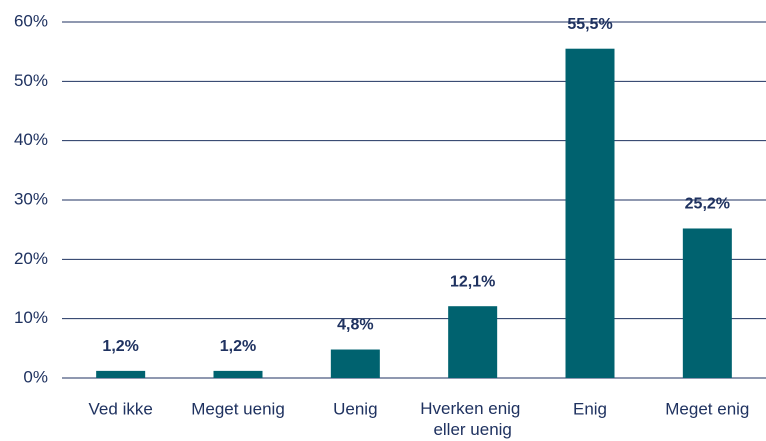 This screenshot has height=441, width=766. I want to click on value-label: 55,5%, so click(589, 24).